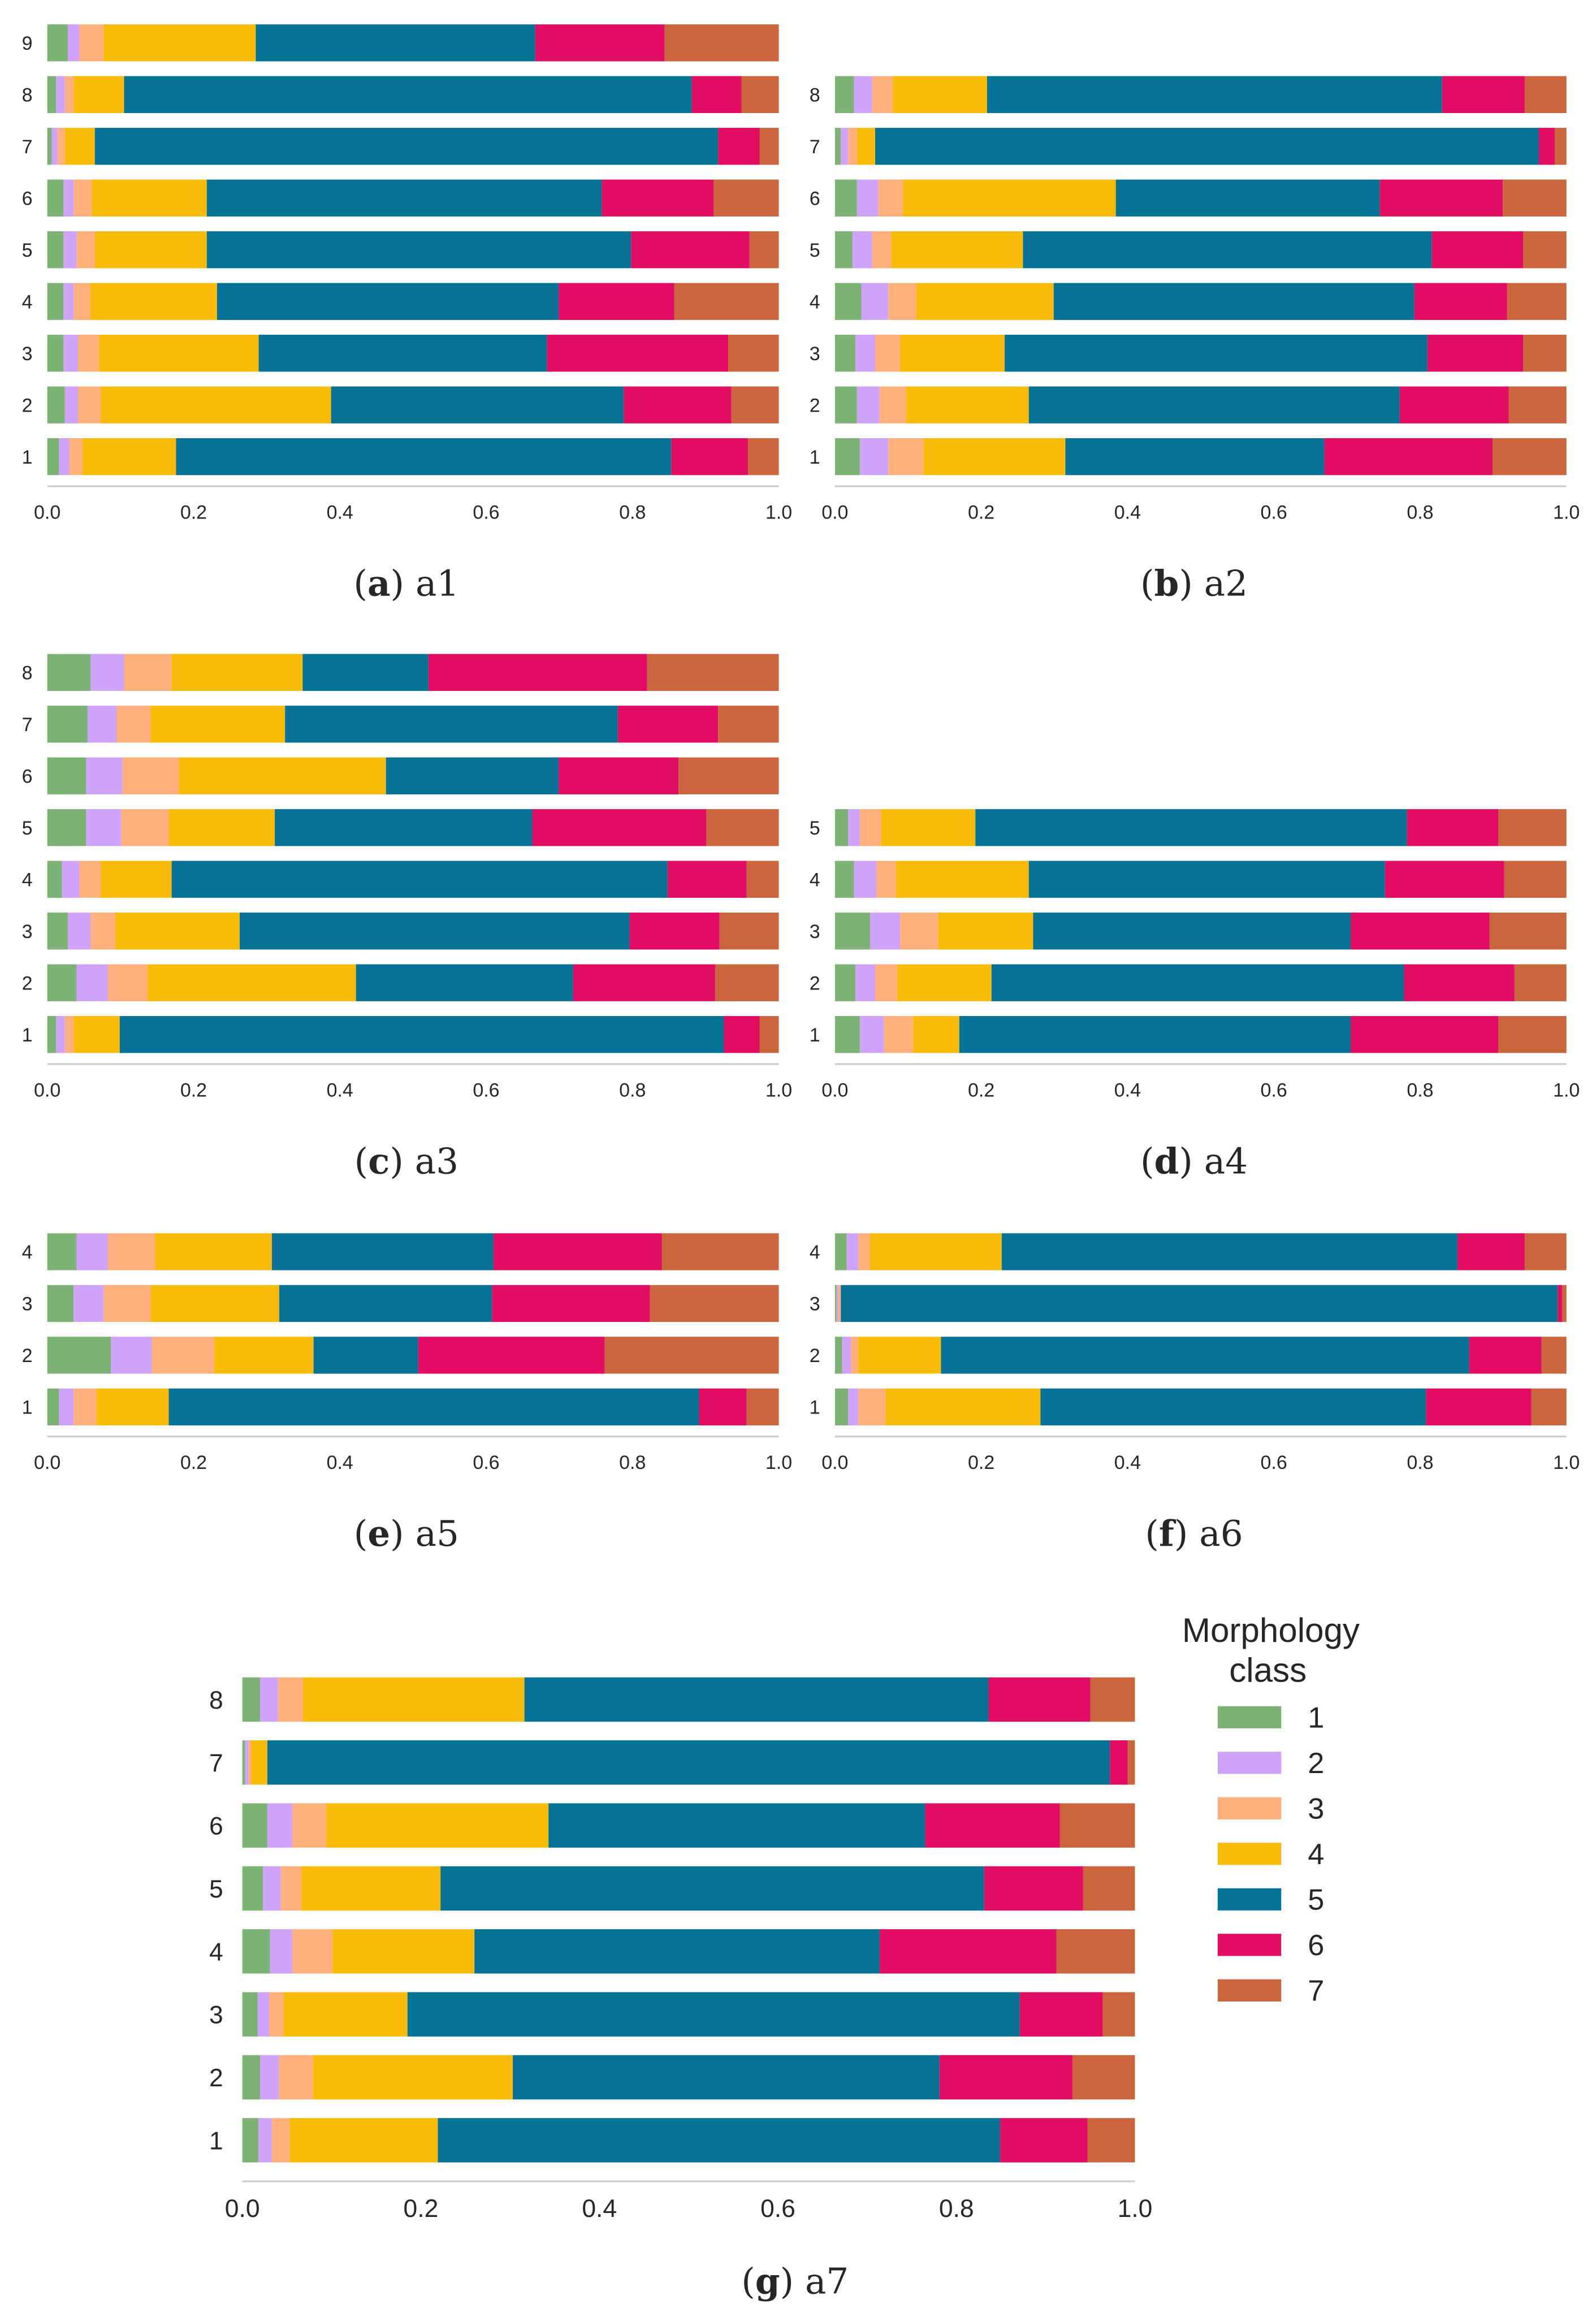 The image size is (1596, 2304). Describe the element at coordinates (216, 1826) in the screenshot. I see `y-tick-label: 6` at that location.